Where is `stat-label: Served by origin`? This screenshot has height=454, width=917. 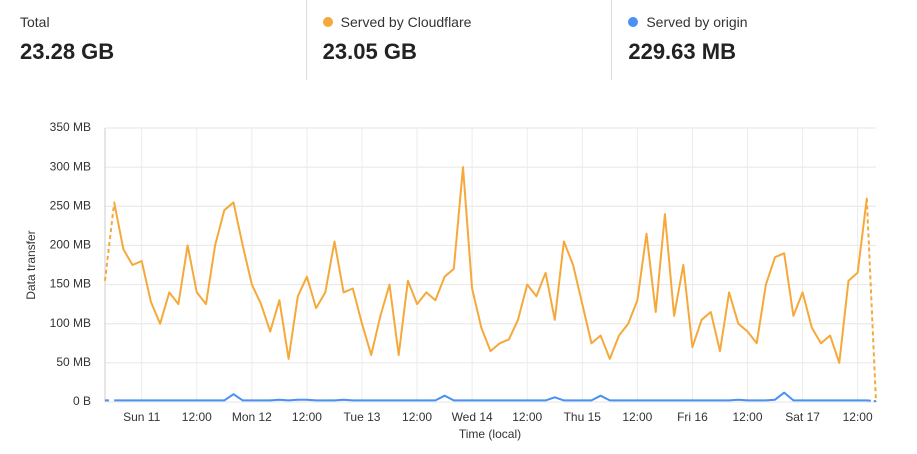
stat-label: Served by origin is located at coordinates (772, 22).